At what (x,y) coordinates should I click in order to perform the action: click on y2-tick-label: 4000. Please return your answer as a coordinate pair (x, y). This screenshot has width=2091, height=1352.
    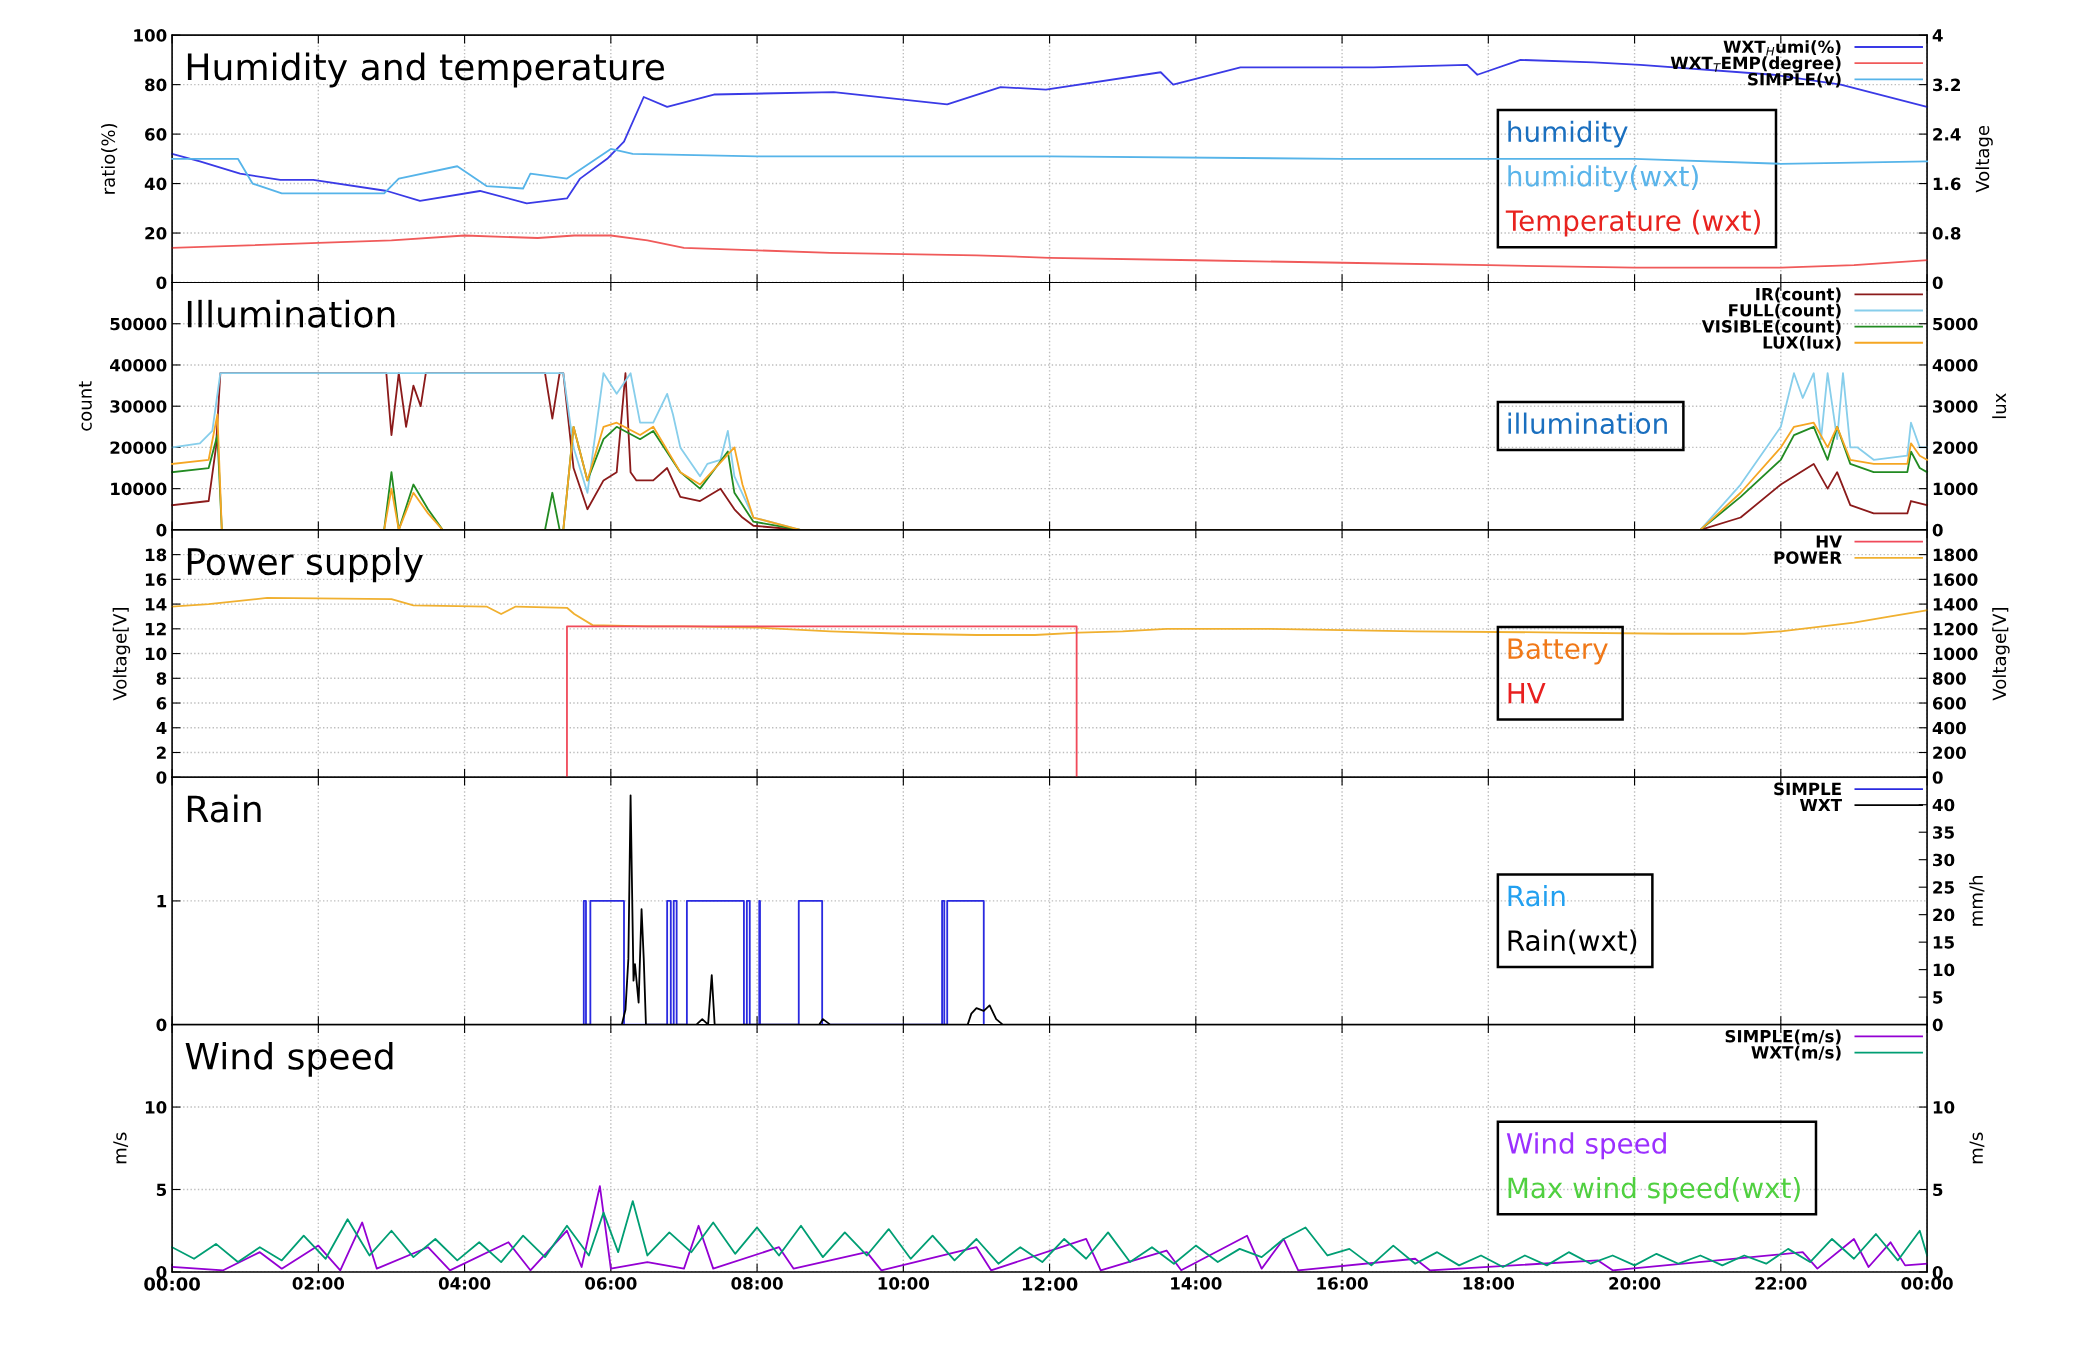
    Looking at the image, I should click on (1955, 365).